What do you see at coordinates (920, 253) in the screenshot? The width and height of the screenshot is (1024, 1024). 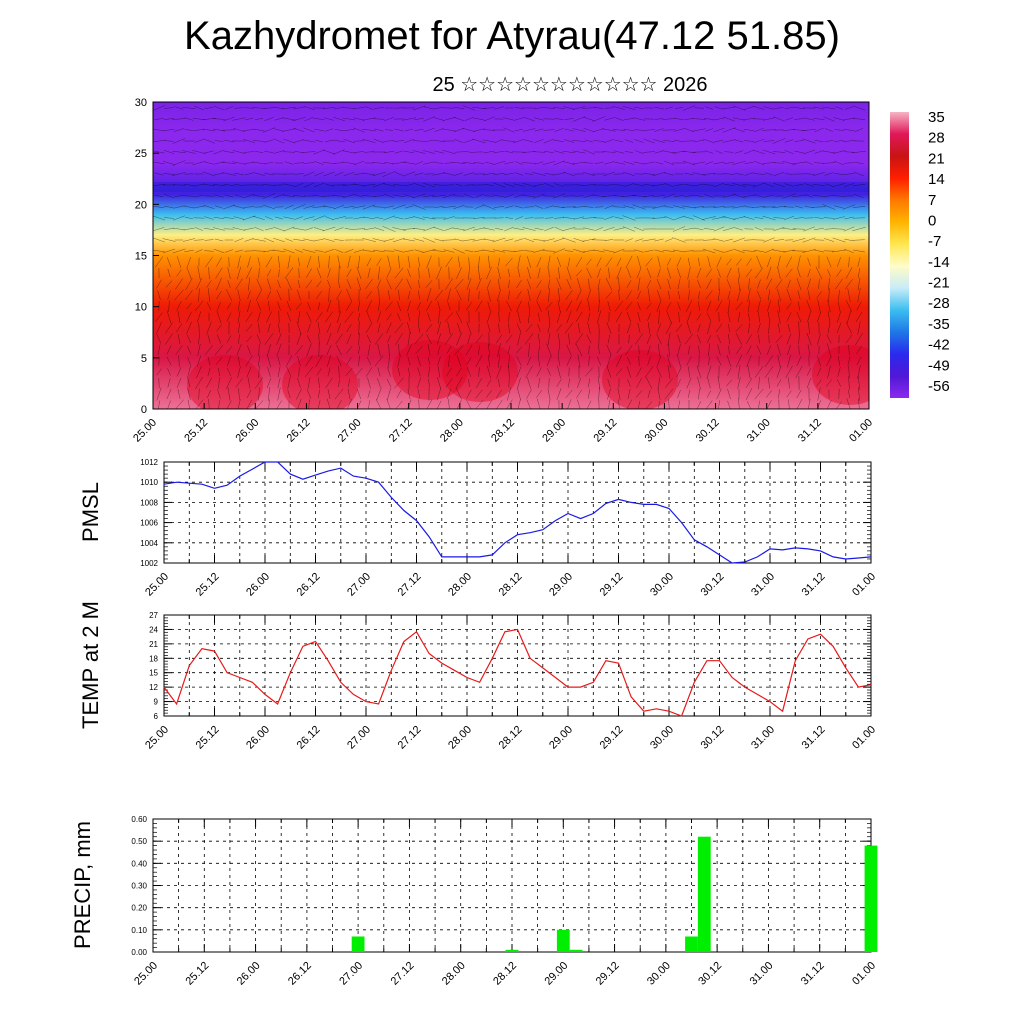 I see `colorbar: 35 28 21 14 7 0 -7 -14 -21 -28 -35 -42 -49 -56` at bounding box center [920, 253].